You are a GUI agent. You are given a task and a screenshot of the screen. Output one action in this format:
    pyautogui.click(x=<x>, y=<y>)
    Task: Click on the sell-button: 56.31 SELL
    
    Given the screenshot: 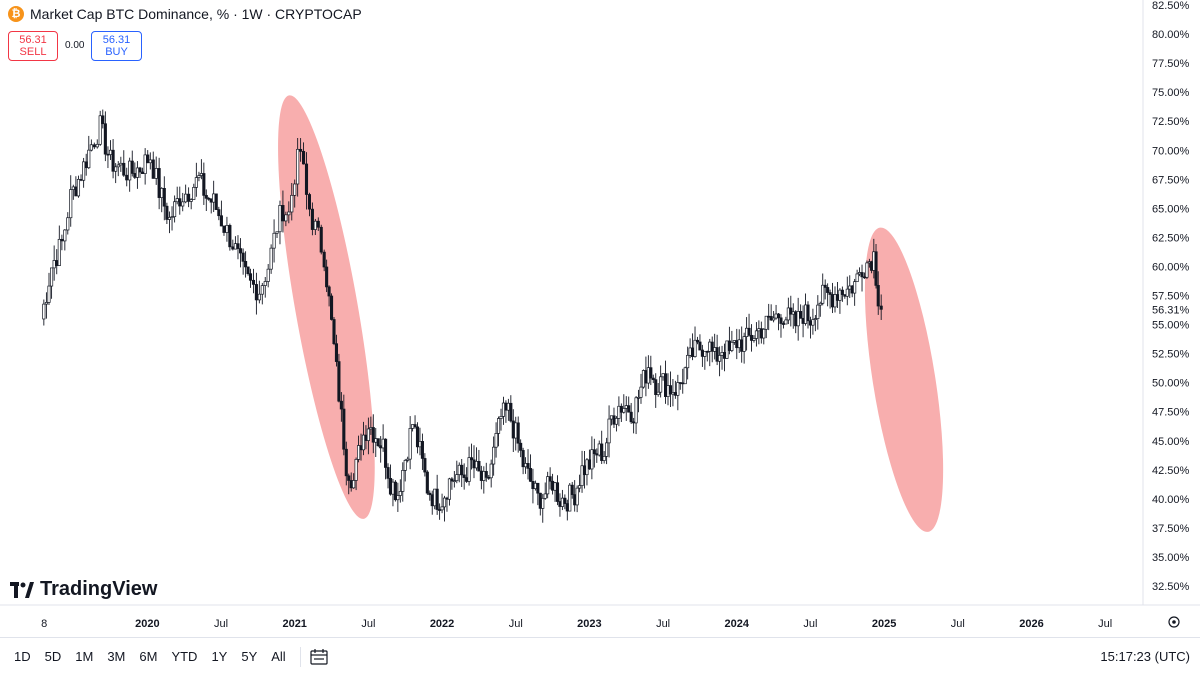 What is the action you would take?
    pyautogui.click(x=33, y=46)
    